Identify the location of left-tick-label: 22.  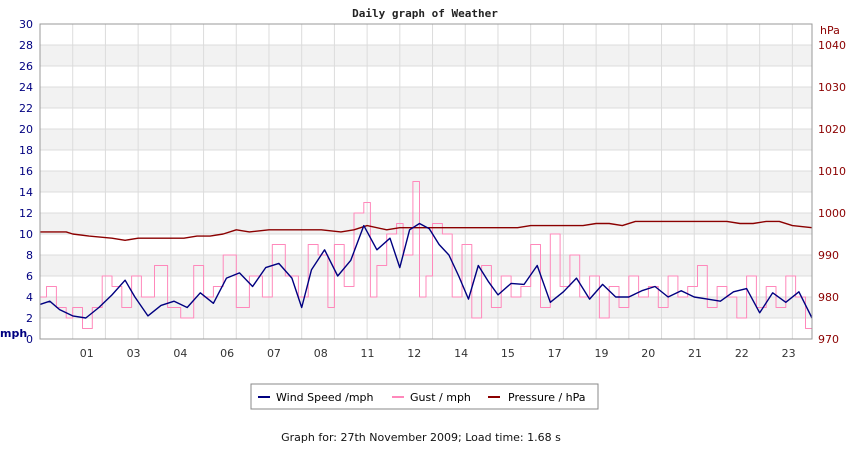
(26, 108).